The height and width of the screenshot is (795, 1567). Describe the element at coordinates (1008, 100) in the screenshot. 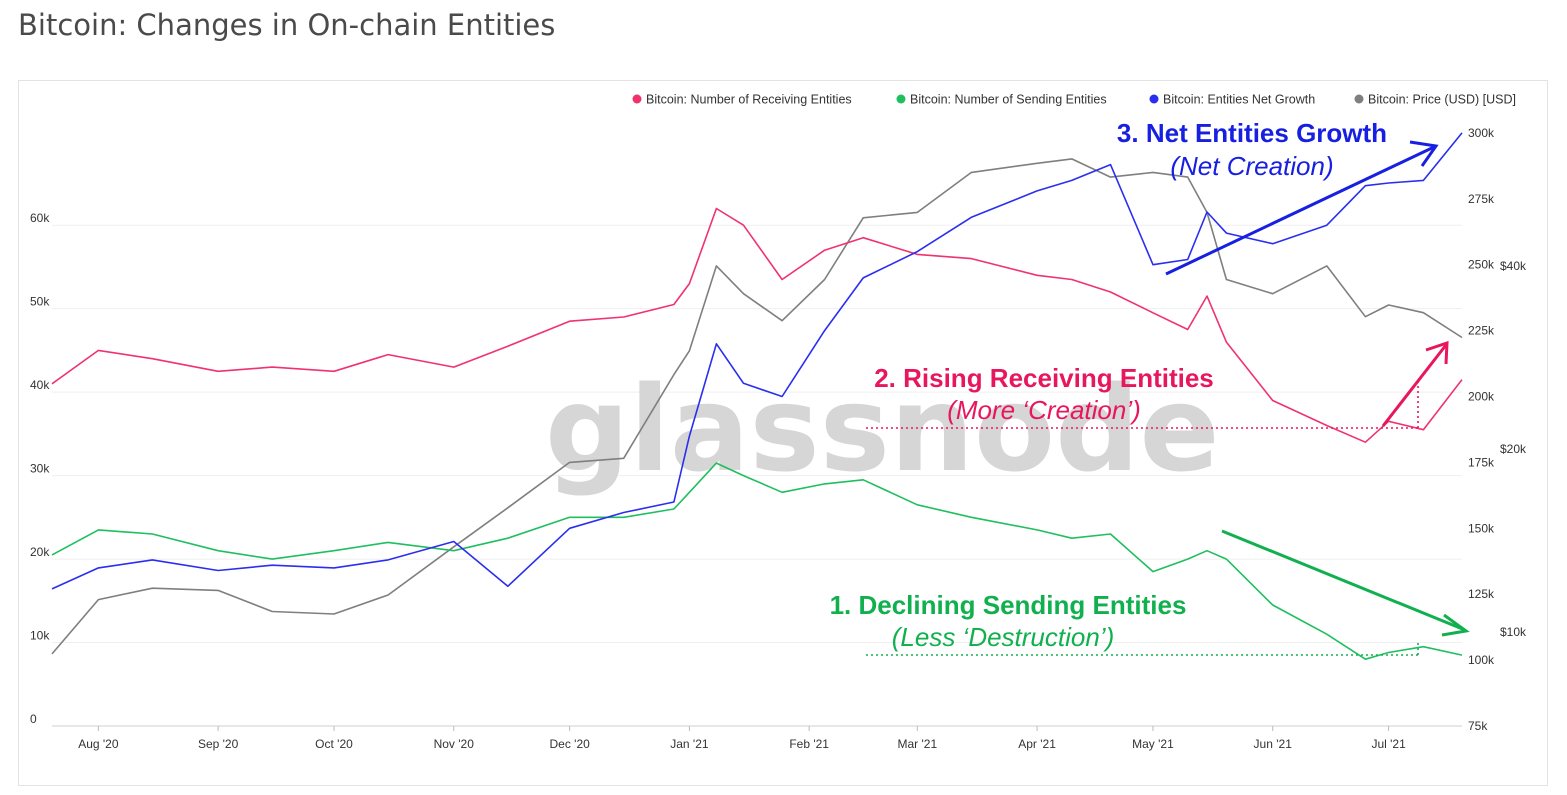

I see `legend-label: Bitcoin: Number of Sending Entities` at that location.